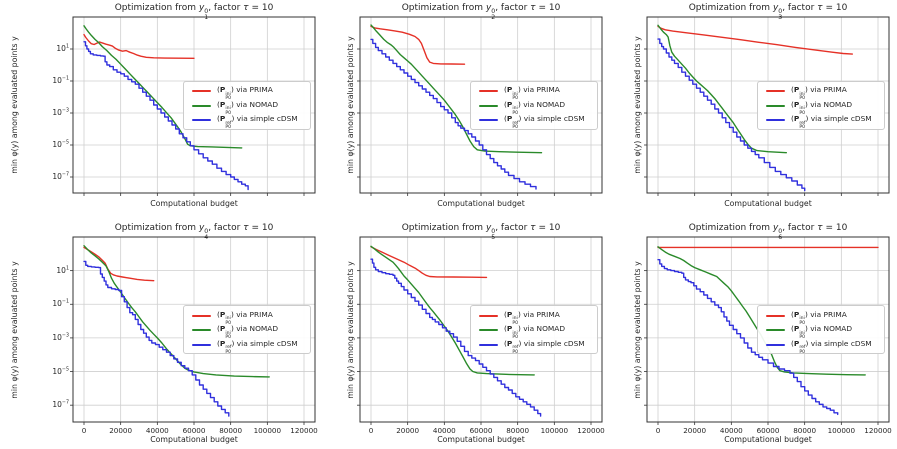  Describe the element at coordinates (60, 112) in the screenshot. I see `y-tick-label: 10−3` at that location.